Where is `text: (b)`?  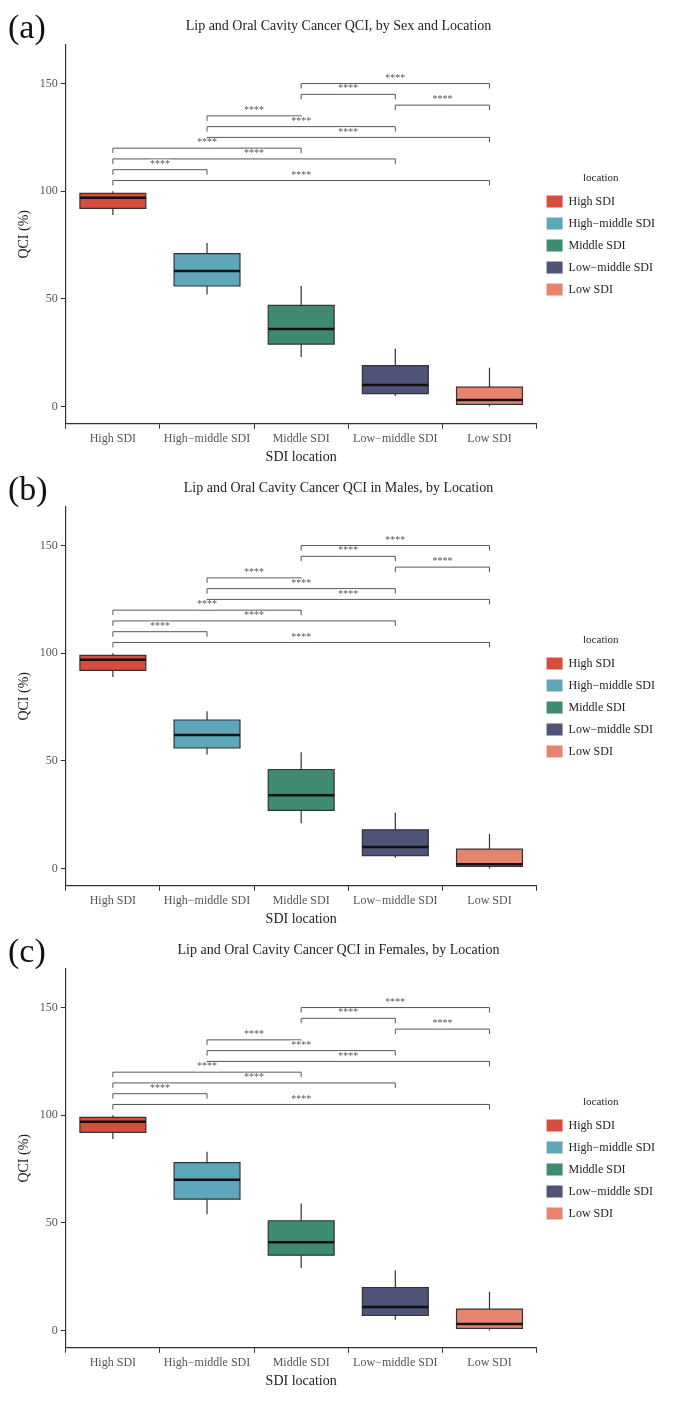 text: (b) is located at coordinates (28, 489).